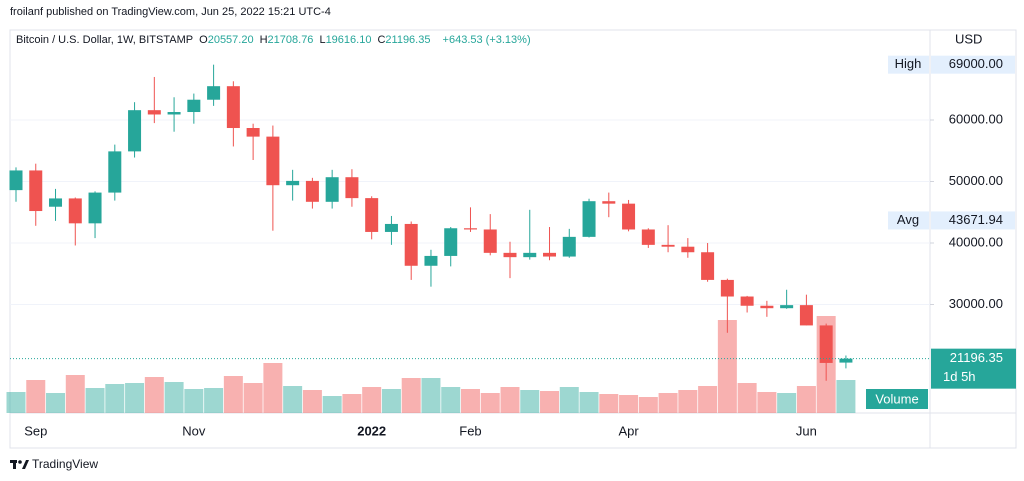 The width and height of the screenshot is (1024, 481). I want to click on symbol-title: Bitcoin / U.S. Dollar, 1W, BITSTAMP, so click(105, 40).